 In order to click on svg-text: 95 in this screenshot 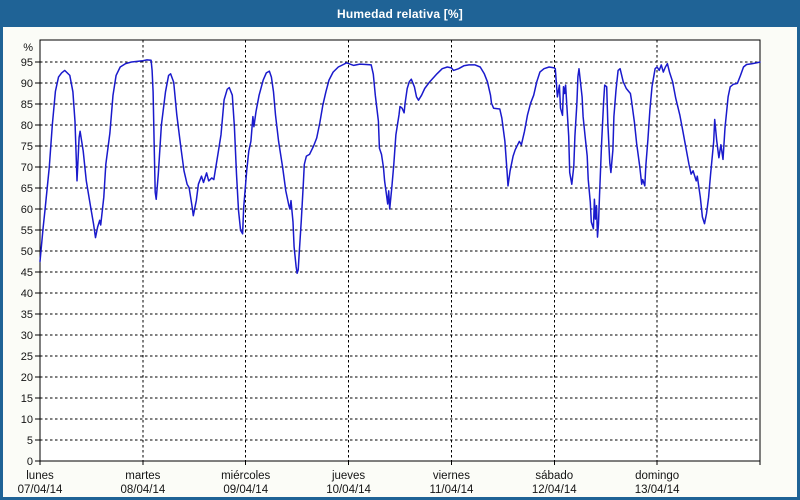, I will do `click(27, 63)`.